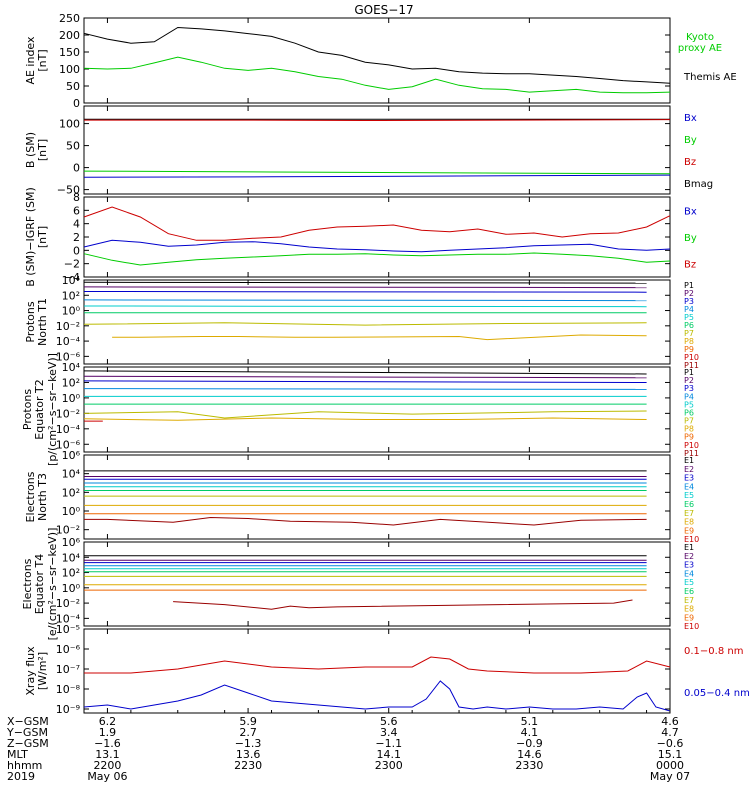 This screenshot has width=750, height=800. What do you see at coordinates (377, 176) in the screenshot?
I see `series-line-bx` at bounding box center [377, 176].